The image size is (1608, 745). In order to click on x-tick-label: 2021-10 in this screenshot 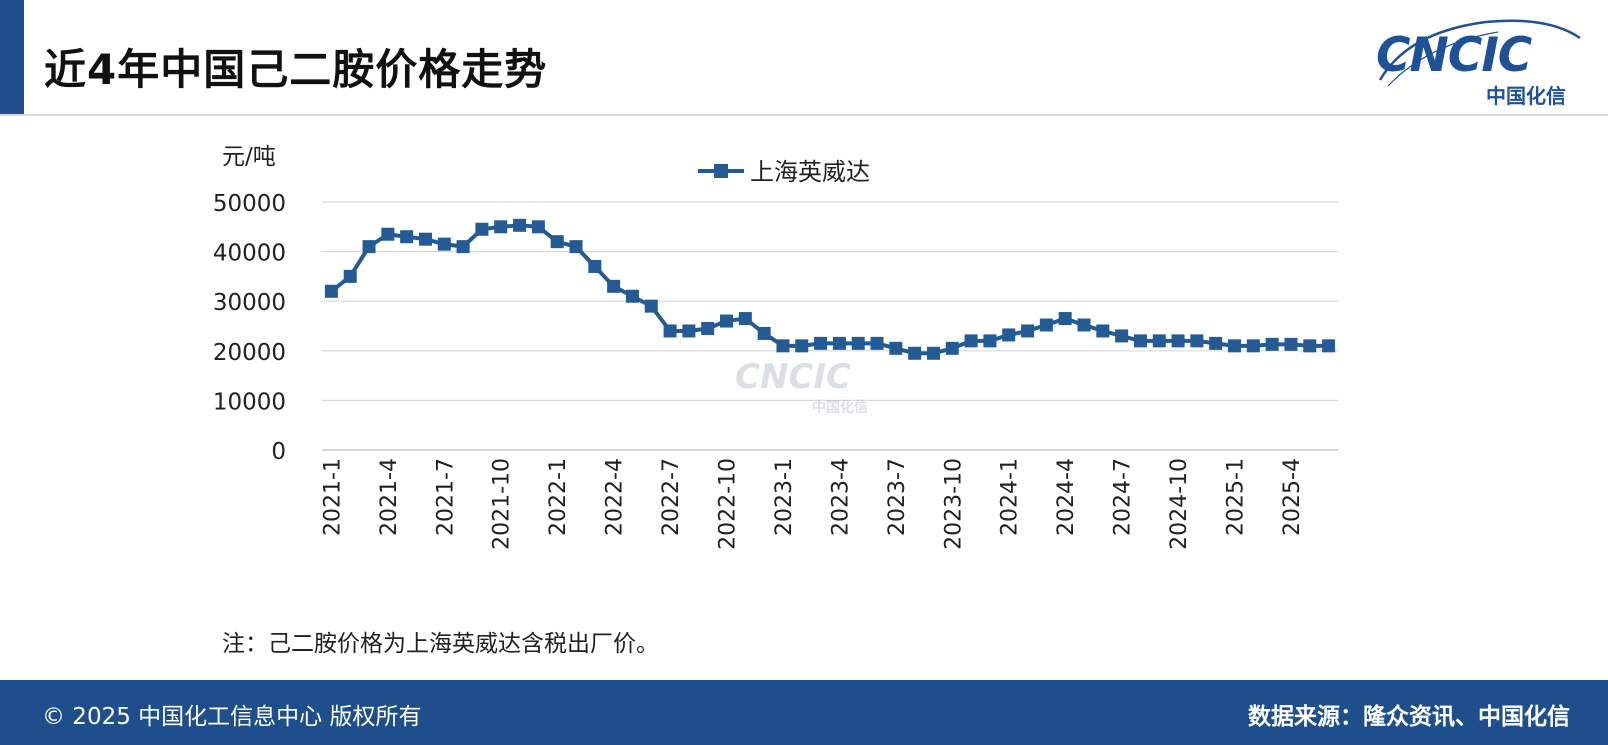, I will do `click(502, 504)`.